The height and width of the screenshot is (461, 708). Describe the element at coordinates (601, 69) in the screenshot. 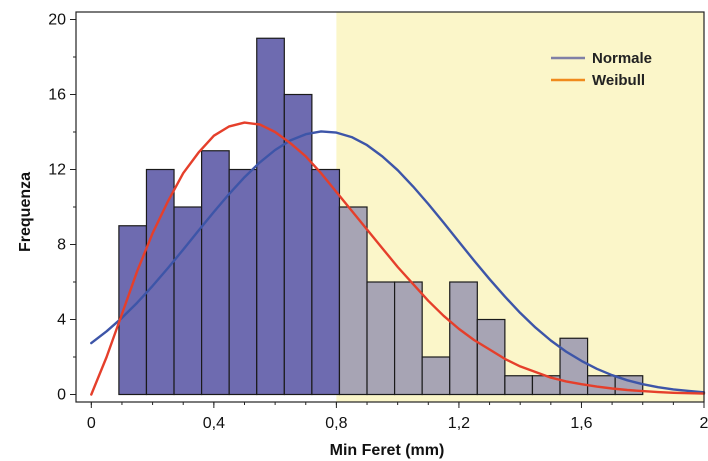

I see `legend: Normale Weibull` at that location.